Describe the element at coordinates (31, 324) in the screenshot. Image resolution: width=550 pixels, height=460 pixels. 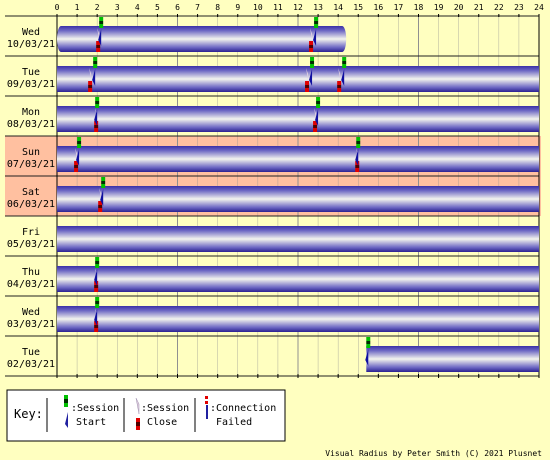
I see `row-date-label: 03/03/21` at that location.